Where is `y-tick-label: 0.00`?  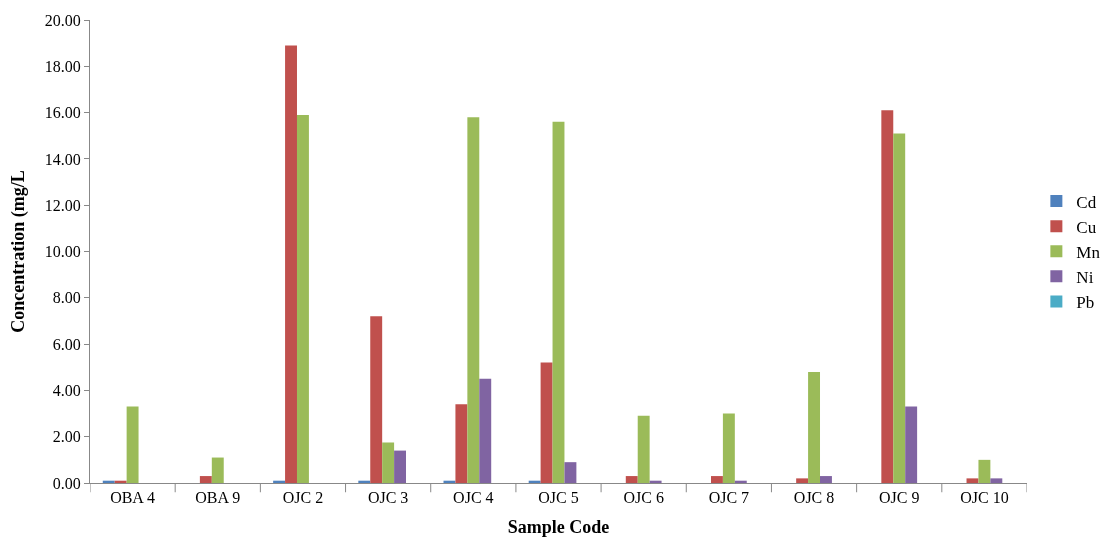
y-tick-label: 0.00 is located at coordinates (66, 483).